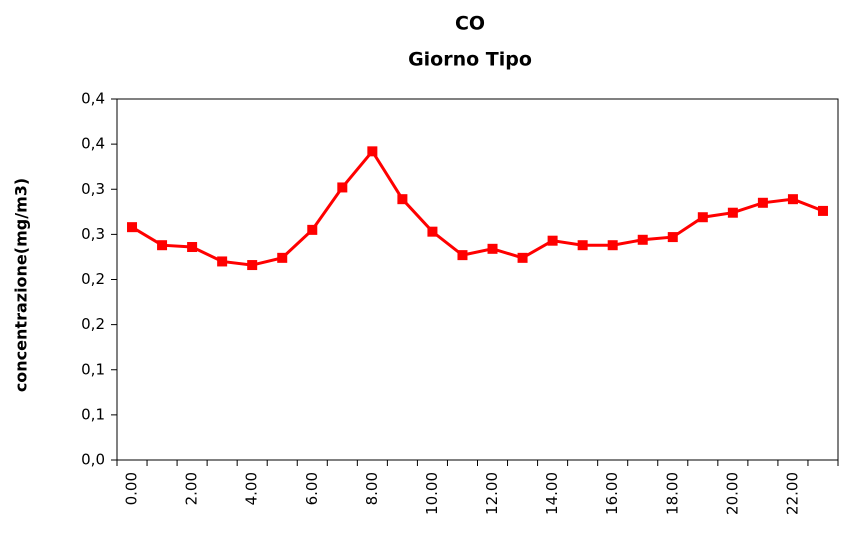 The image size is (843, 545). What do you see at coordinates (470, 24) in the screenshot?
I see `chart-title: CO` at bounding box center [470, 24].